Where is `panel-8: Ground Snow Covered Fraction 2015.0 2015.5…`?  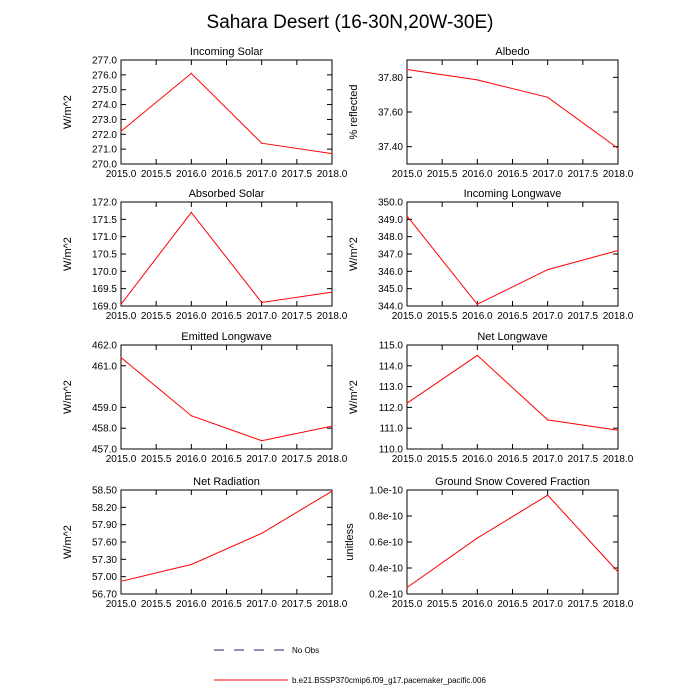 panel-8: Ground Snow Covered Fraction 2015.0 2015.5… is located at coordinates (489, 543).